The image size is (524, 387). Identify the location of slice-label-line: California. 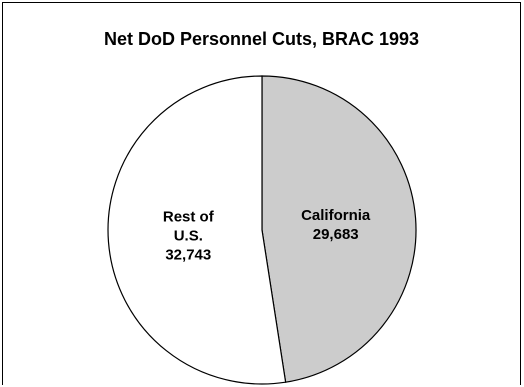
(336, 215).